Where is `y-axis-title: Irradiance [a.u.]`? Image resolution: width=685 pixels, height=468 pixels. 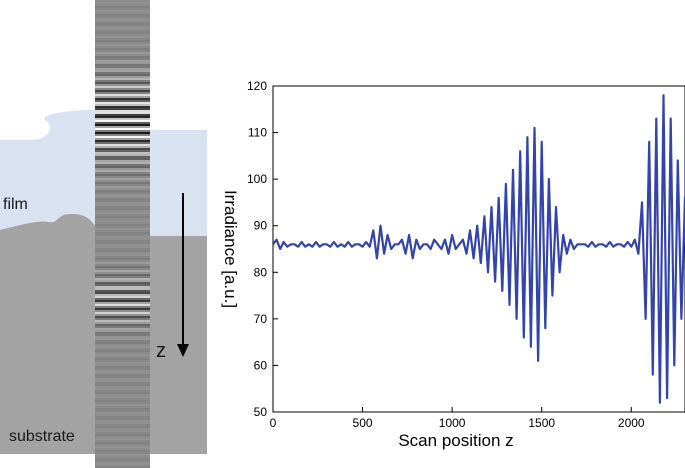
y-axis-title: Irradiance [a.u.] is located at coordinates (230, 249).